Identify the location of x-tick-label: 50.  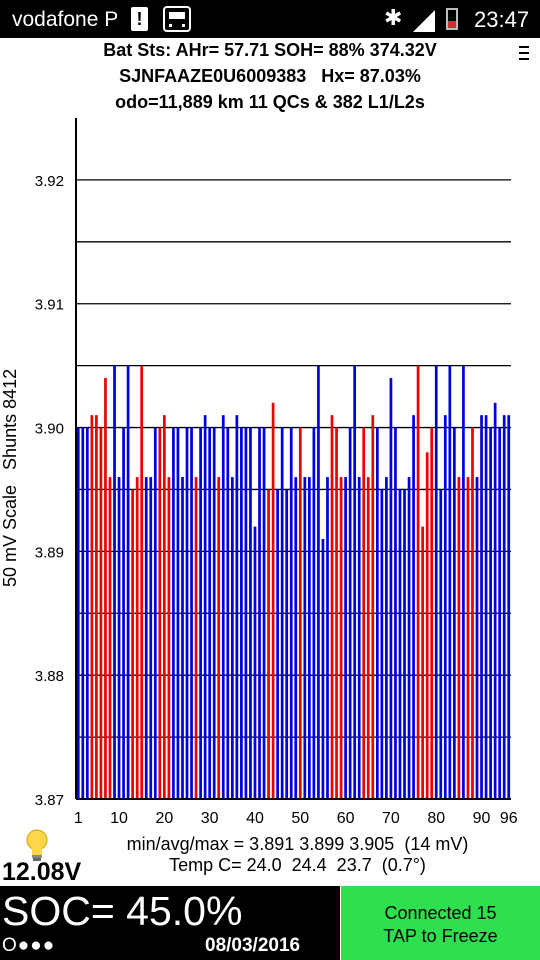
(300, 818).